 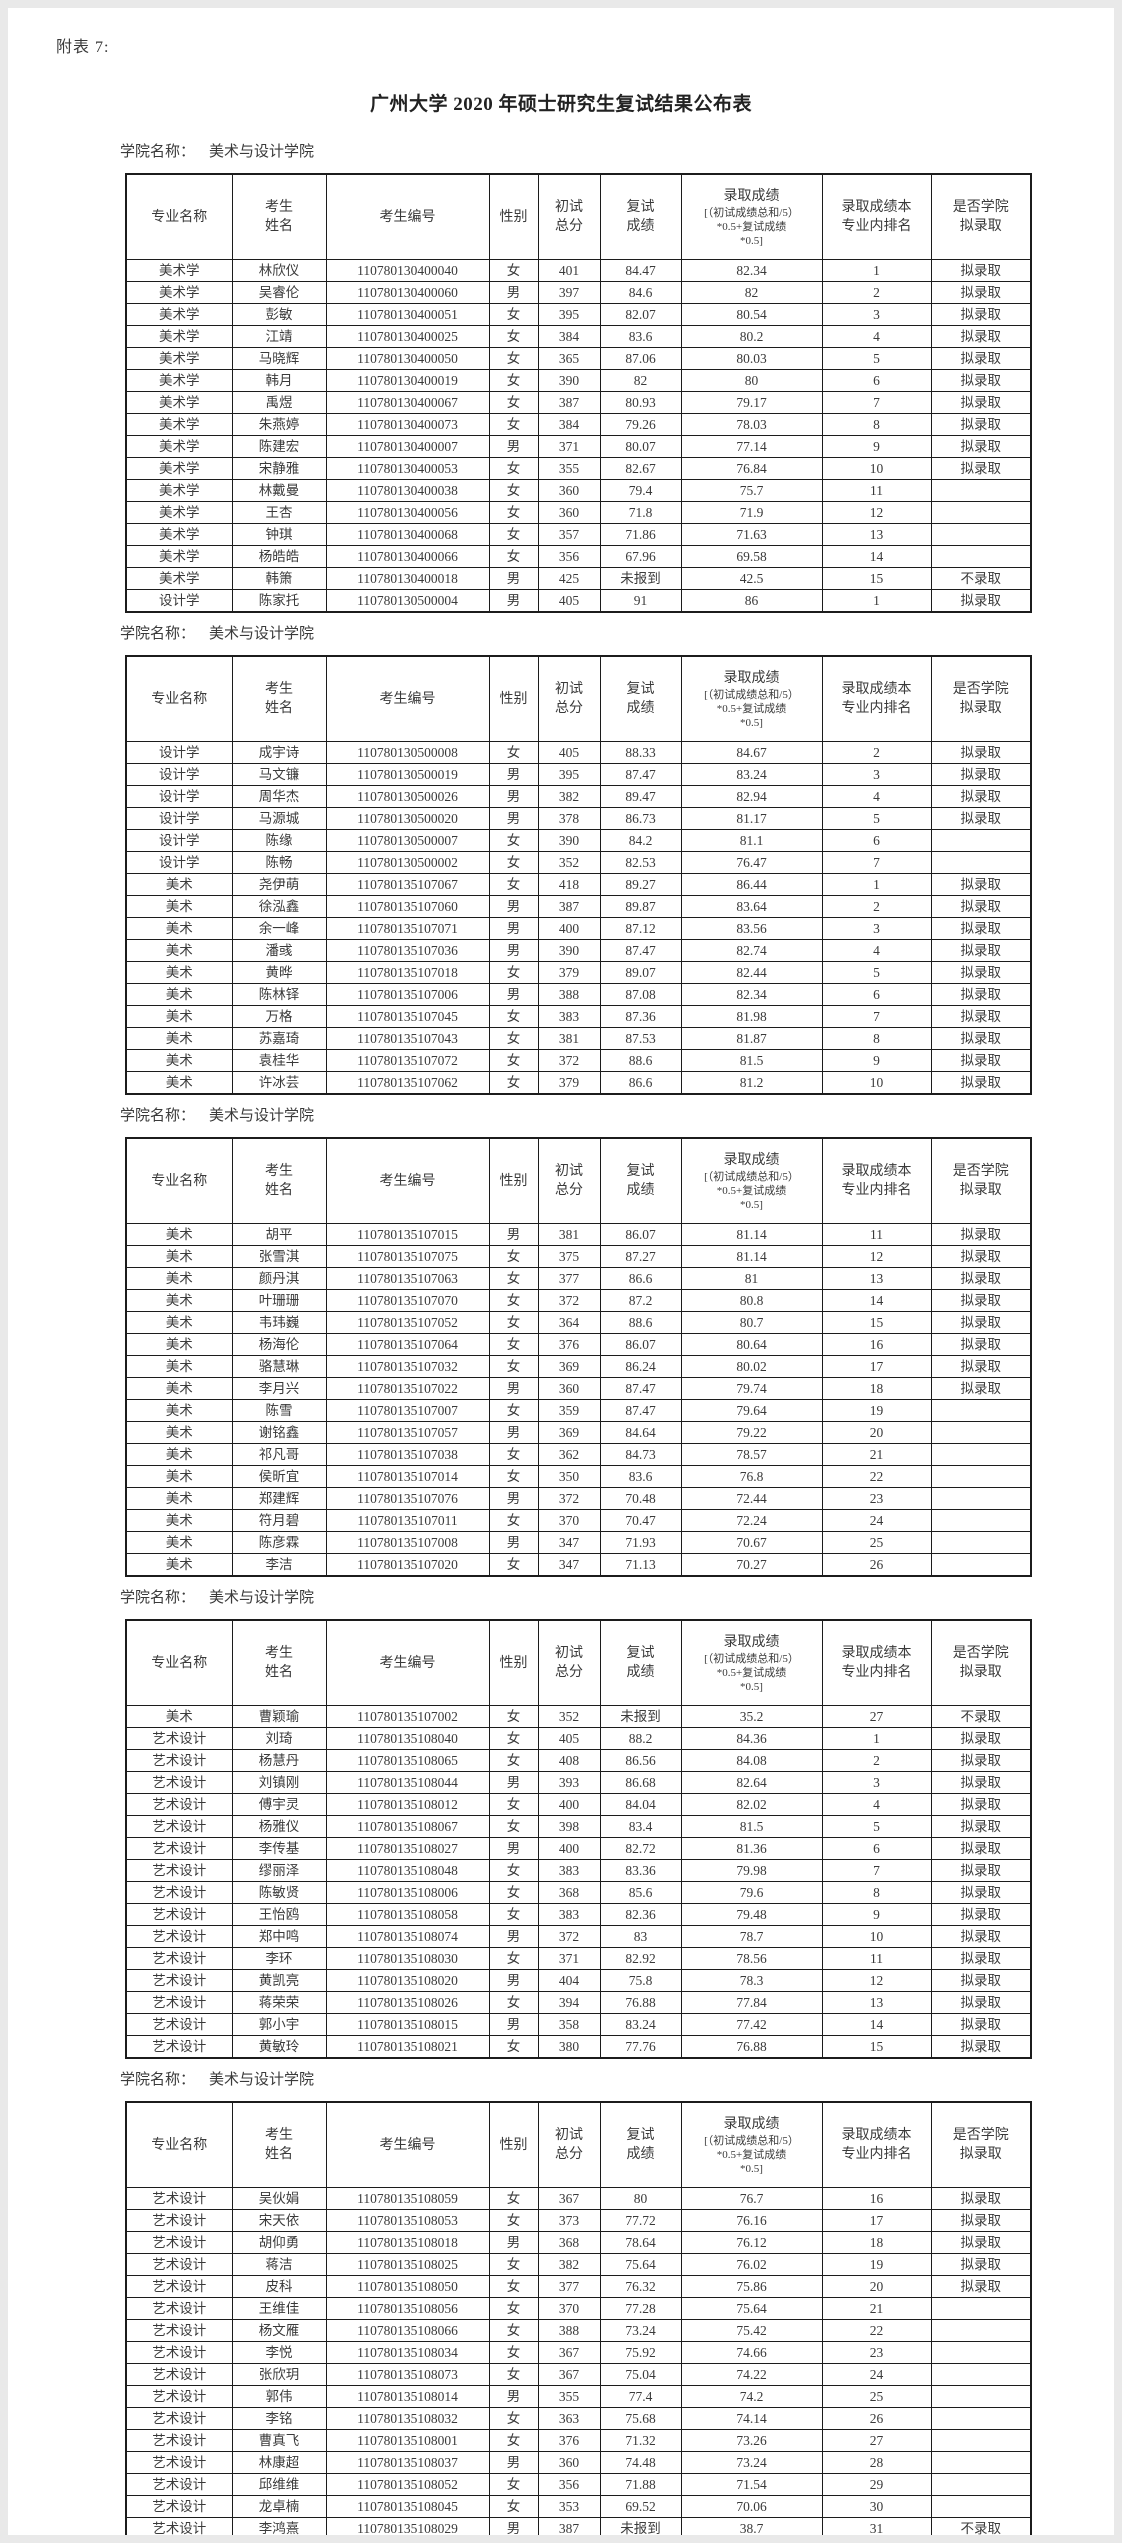 I want to click on cell-retest-score: 76.32, so click(x=640, y=2286).